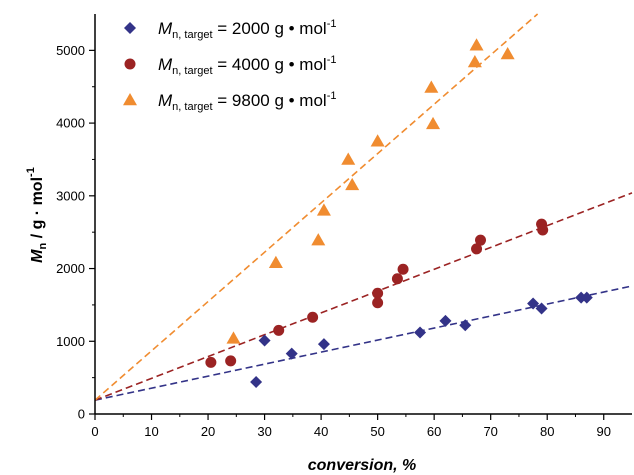 The height and width of the screenshot is (475, 634). Describe the element at coordinates (70, 50) in the screenshot. I see `y-tick-label: 5000` at that location.